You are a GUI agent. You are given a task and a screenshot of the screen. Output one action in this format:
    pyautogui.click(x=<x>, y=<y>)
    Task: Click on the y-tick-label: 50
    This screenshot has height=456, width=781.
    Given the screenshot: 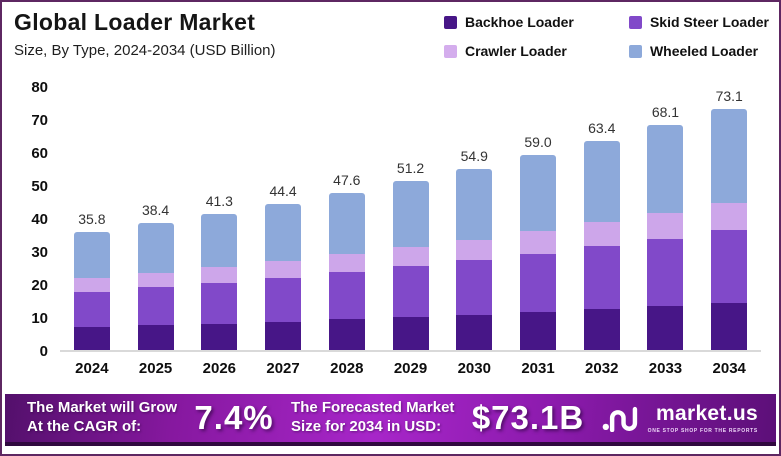 What is the action you would take?
    pyautogui.click(x=39, y=186)
    